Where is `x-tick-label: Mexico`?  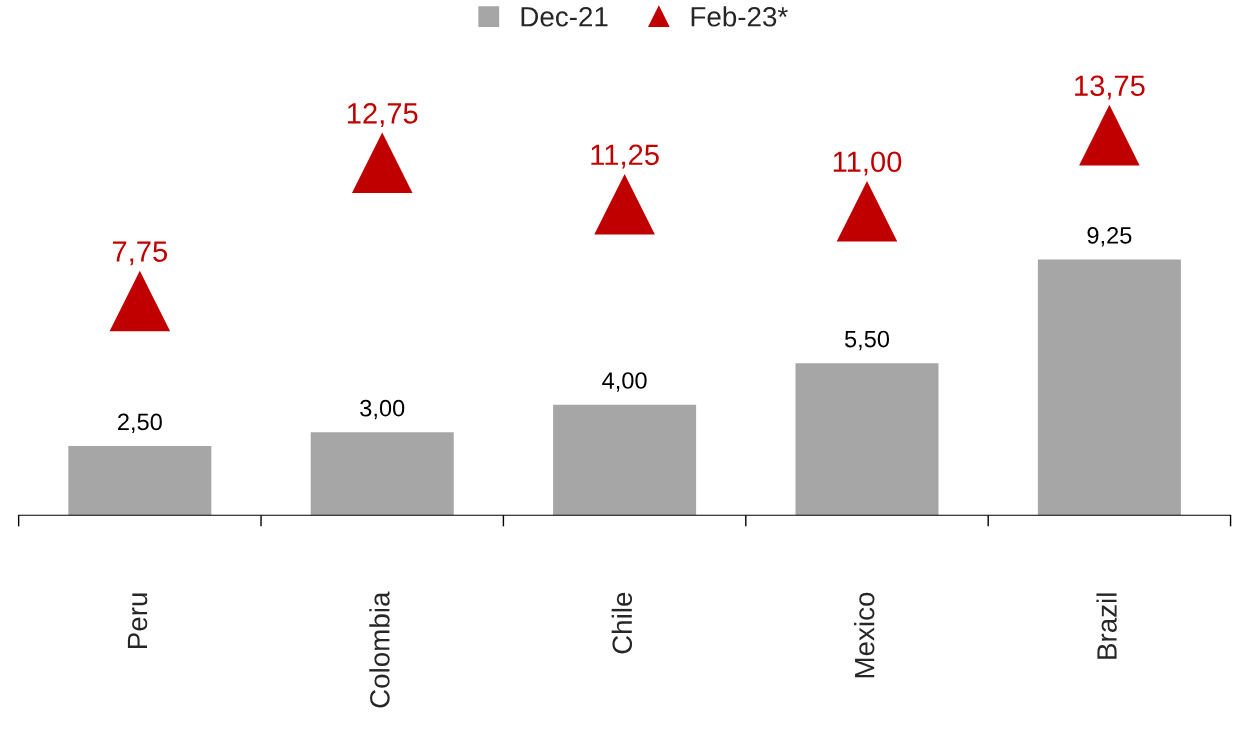 x-tick-label: Mexico is located at coordinates (864, 635).